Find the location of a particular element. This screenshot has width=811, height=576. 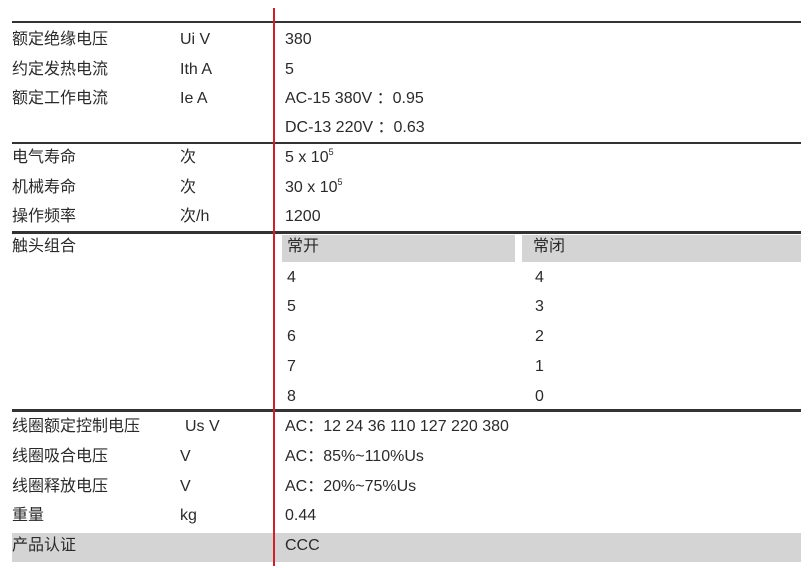

row-value: AC：12 24 36 110 127 220 380 is located at coordinates (397, 426).